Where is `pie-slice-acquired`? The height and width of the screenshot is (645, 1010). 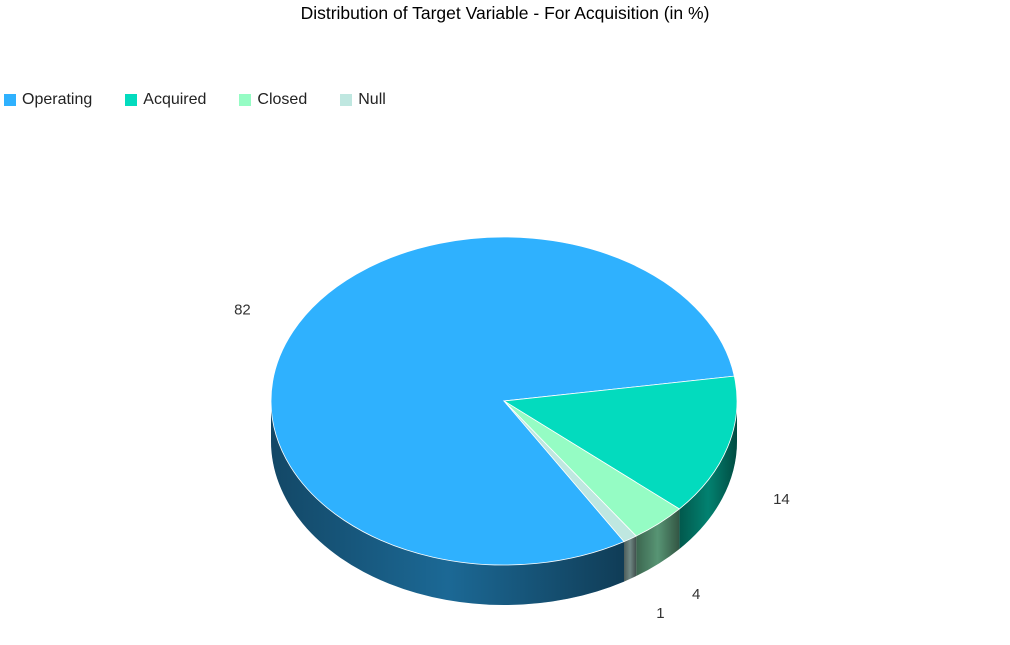
pie-slice-acquired is located at coordinates (620, 442).